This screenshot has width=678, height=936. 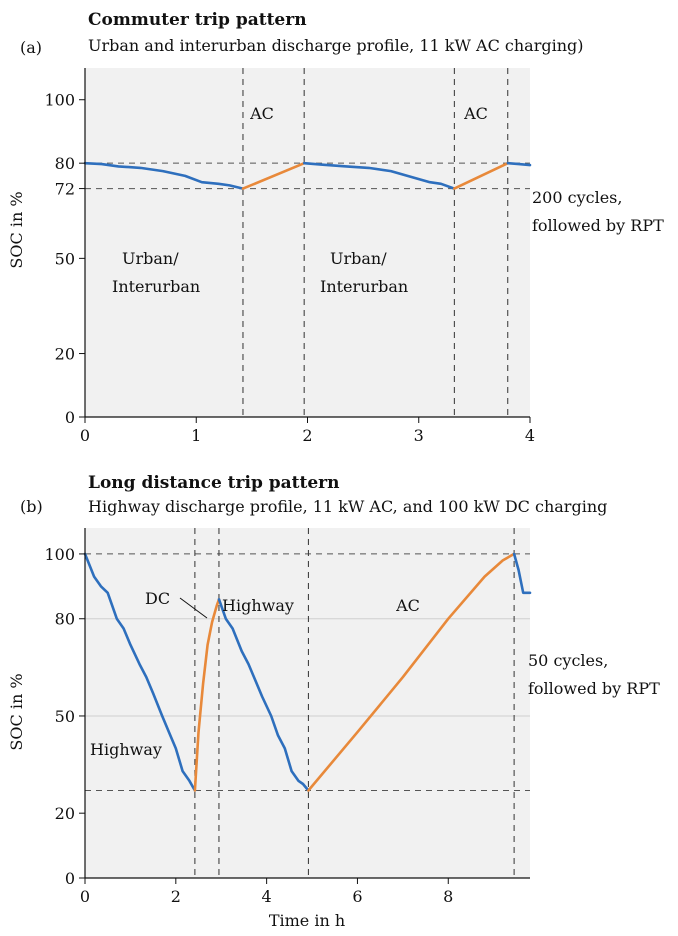 I want to click on chart-a-x-tick-label: 0, so click(x=85, y=435).